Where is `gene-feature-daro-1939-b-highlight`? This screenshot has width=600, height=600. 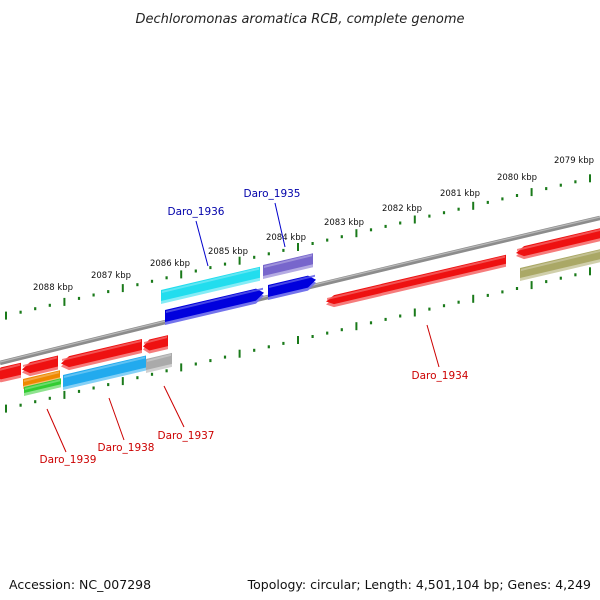 gene-feature-daro-1939-b-highlight is located at coordinates (42, 384).